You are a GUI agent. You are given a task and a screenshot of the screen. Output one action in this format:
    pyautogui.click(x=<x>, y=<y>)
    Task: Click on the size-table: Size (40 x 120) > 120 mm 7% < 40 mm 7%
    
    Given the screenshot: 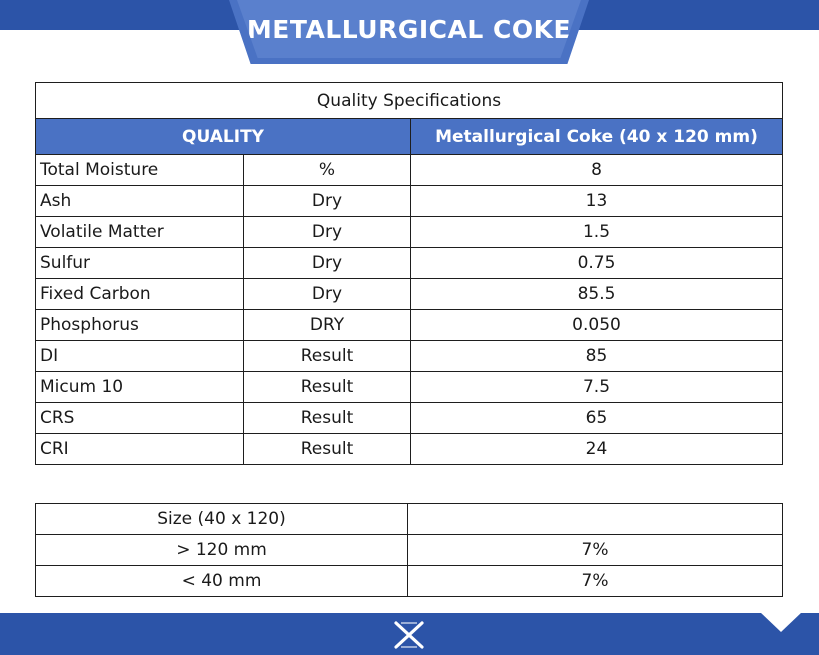 What is the action you would take?
    pyautogui.click(x=409, y=550)
    